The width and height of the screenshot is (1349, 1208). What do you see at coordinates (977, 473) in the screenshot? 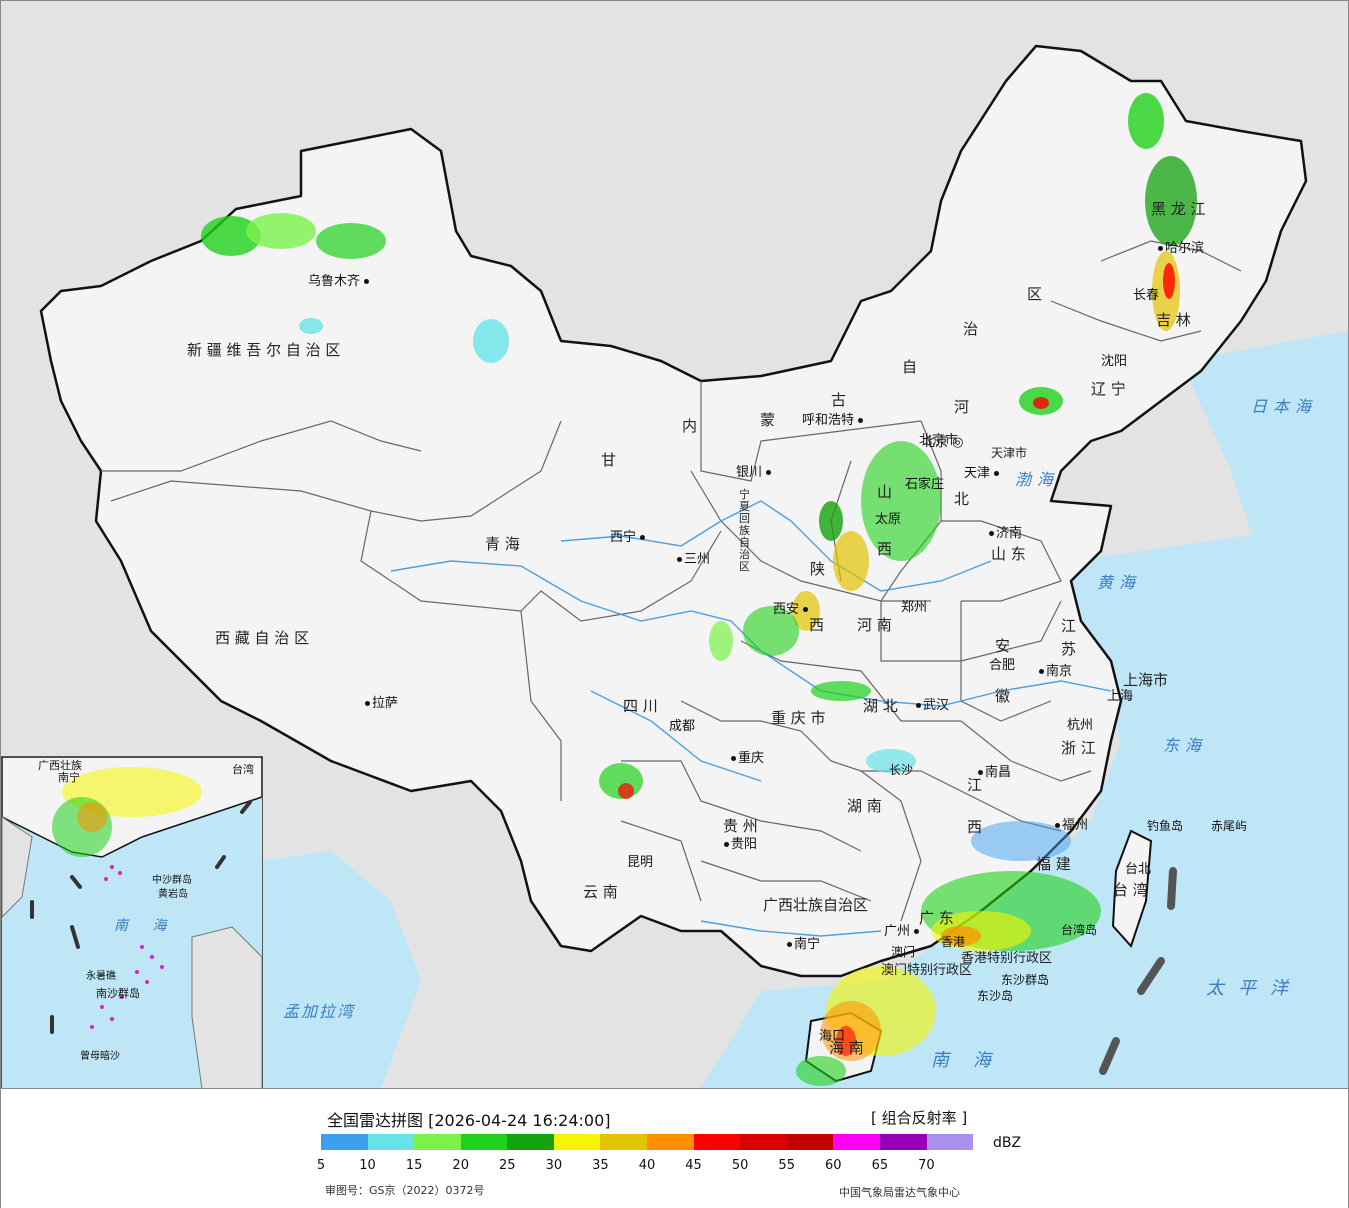
I see `city-tianjin-label: 天津` at bounding box center [977, 473].